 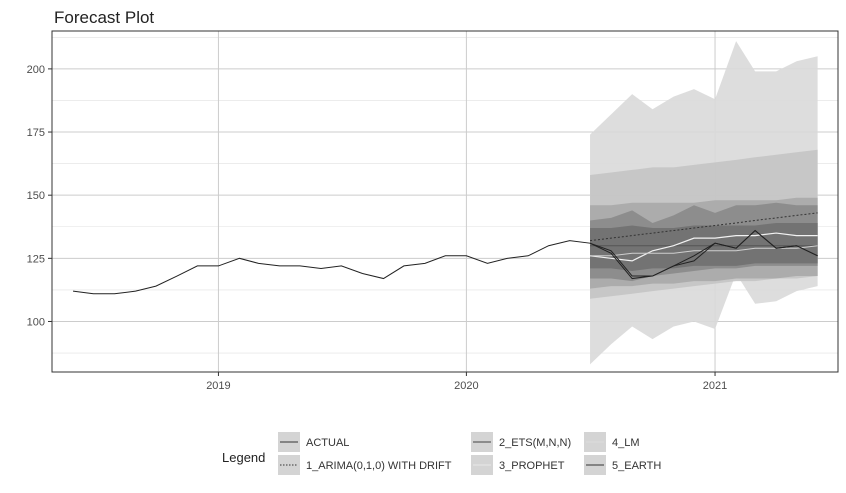 I want to click on y-tick-label: 125, so click(x=36, y=259).